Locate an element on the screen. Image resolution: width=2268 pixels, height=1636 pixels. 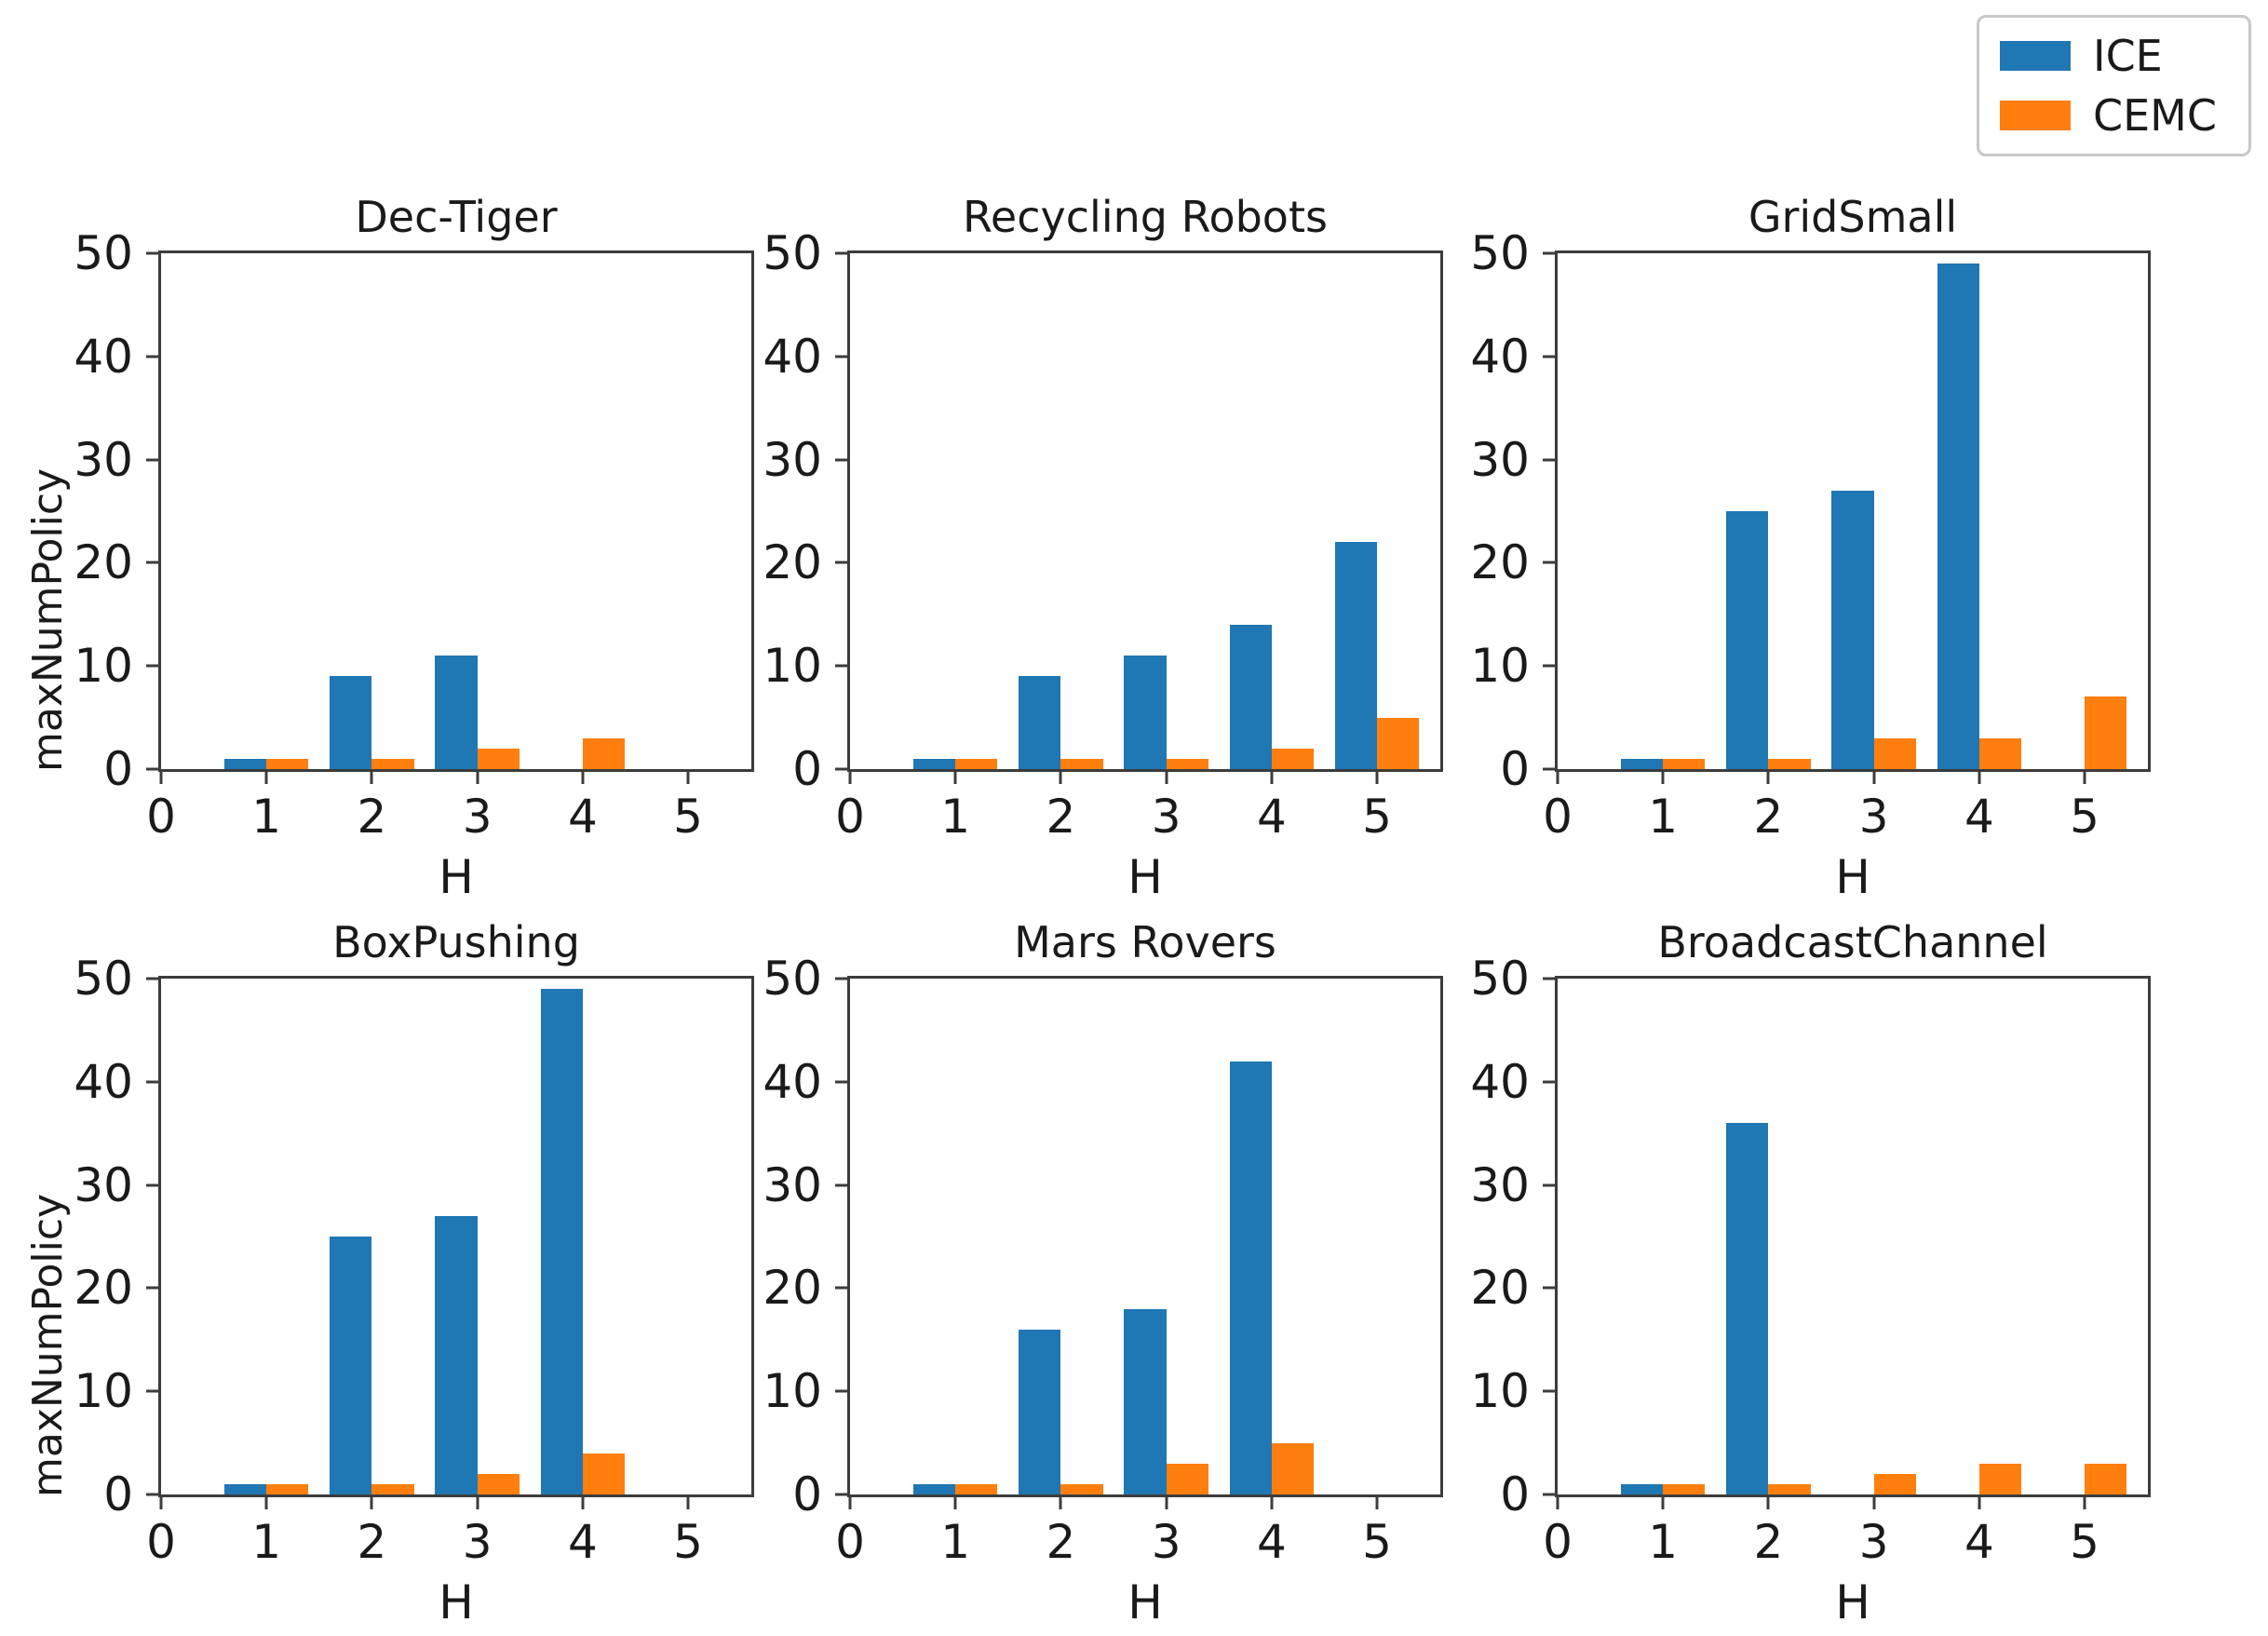
y-tick-label: 50 is located at coordinates (1500, 253).